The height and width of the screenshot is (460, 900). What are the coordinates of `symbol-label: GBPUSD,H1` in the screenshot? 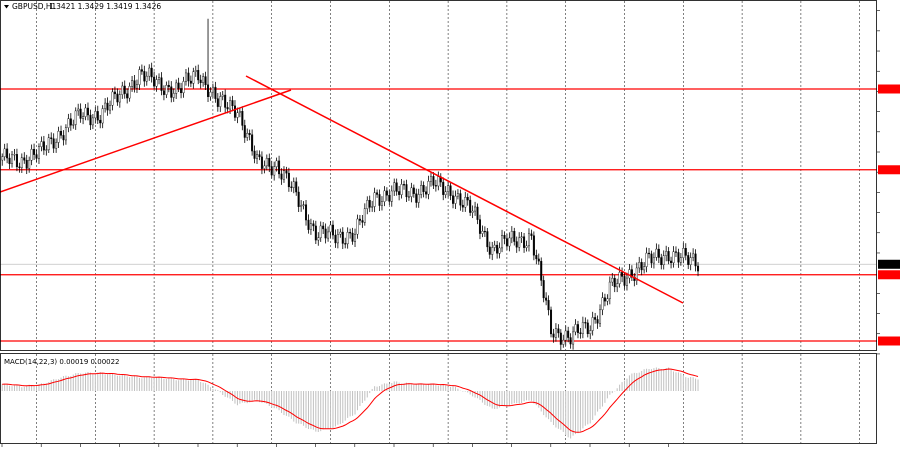 It's located at (34, 6).